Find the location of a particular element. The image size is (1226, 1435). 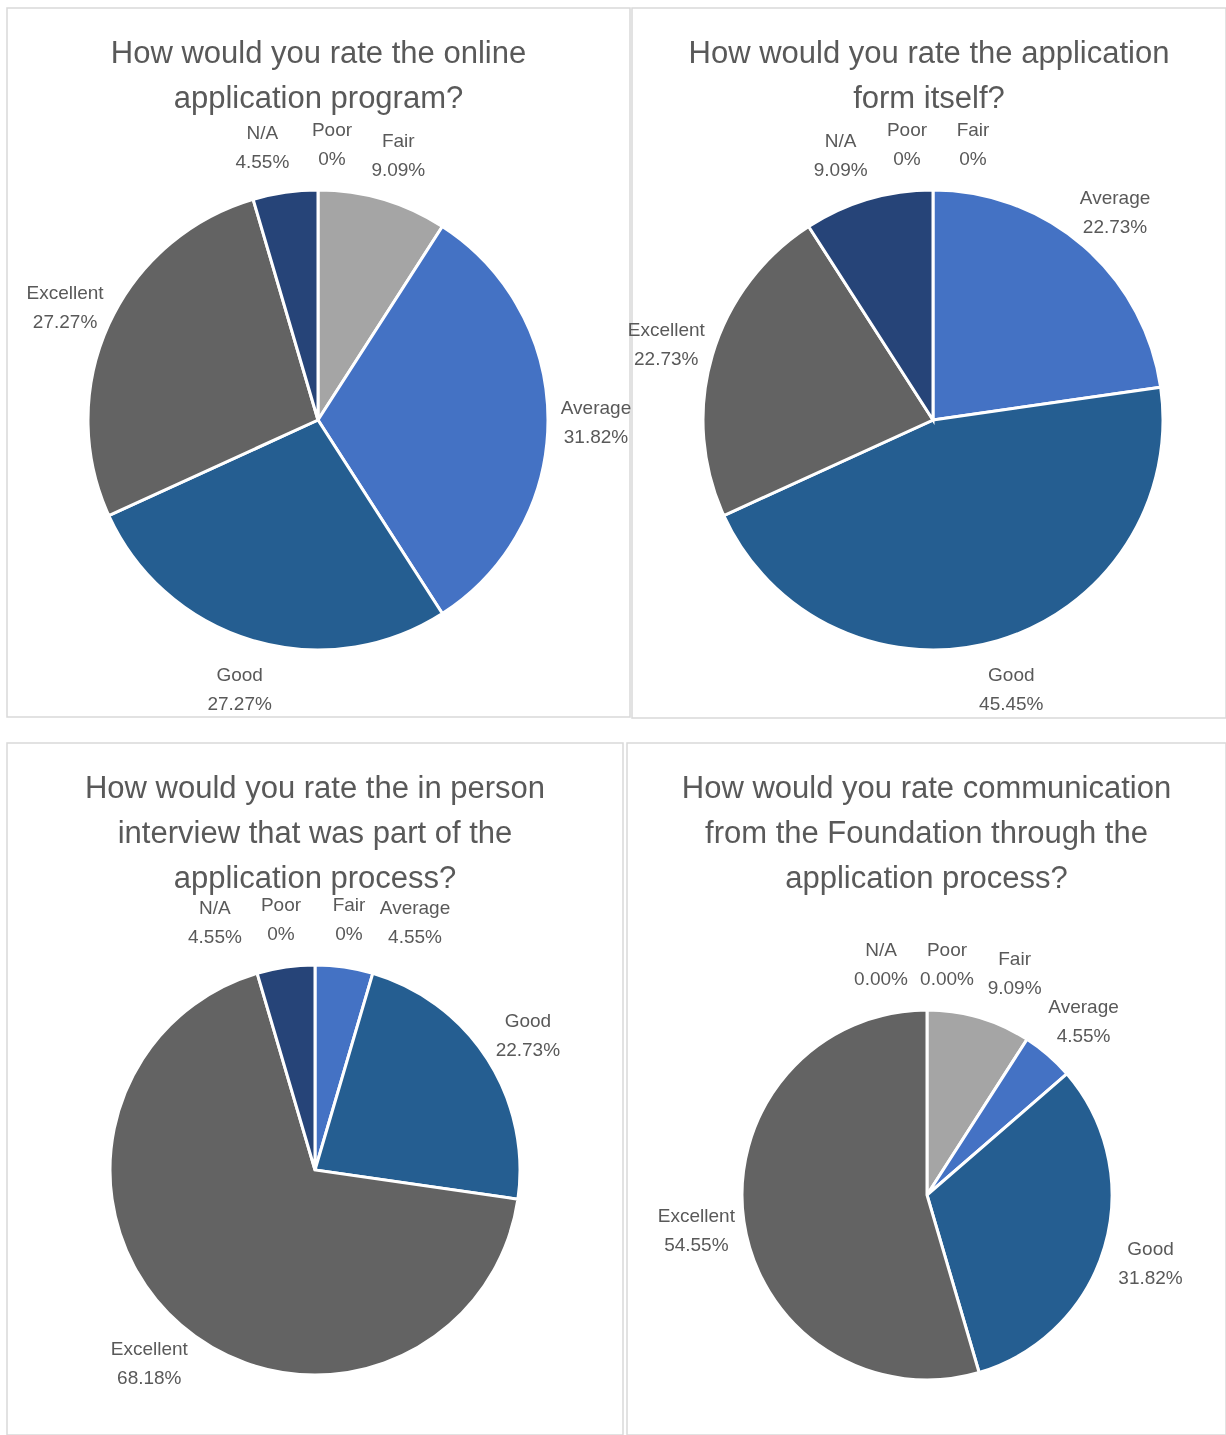

chart-title: How would you rate communication from the Foundation through the application process? is located at coordinates (926, 832).